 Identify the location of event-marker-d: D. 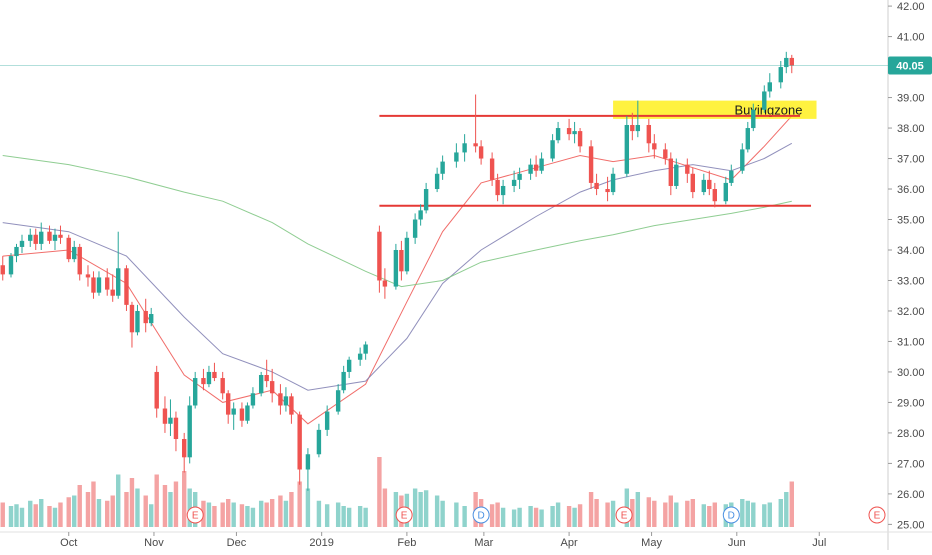
(731, 515).